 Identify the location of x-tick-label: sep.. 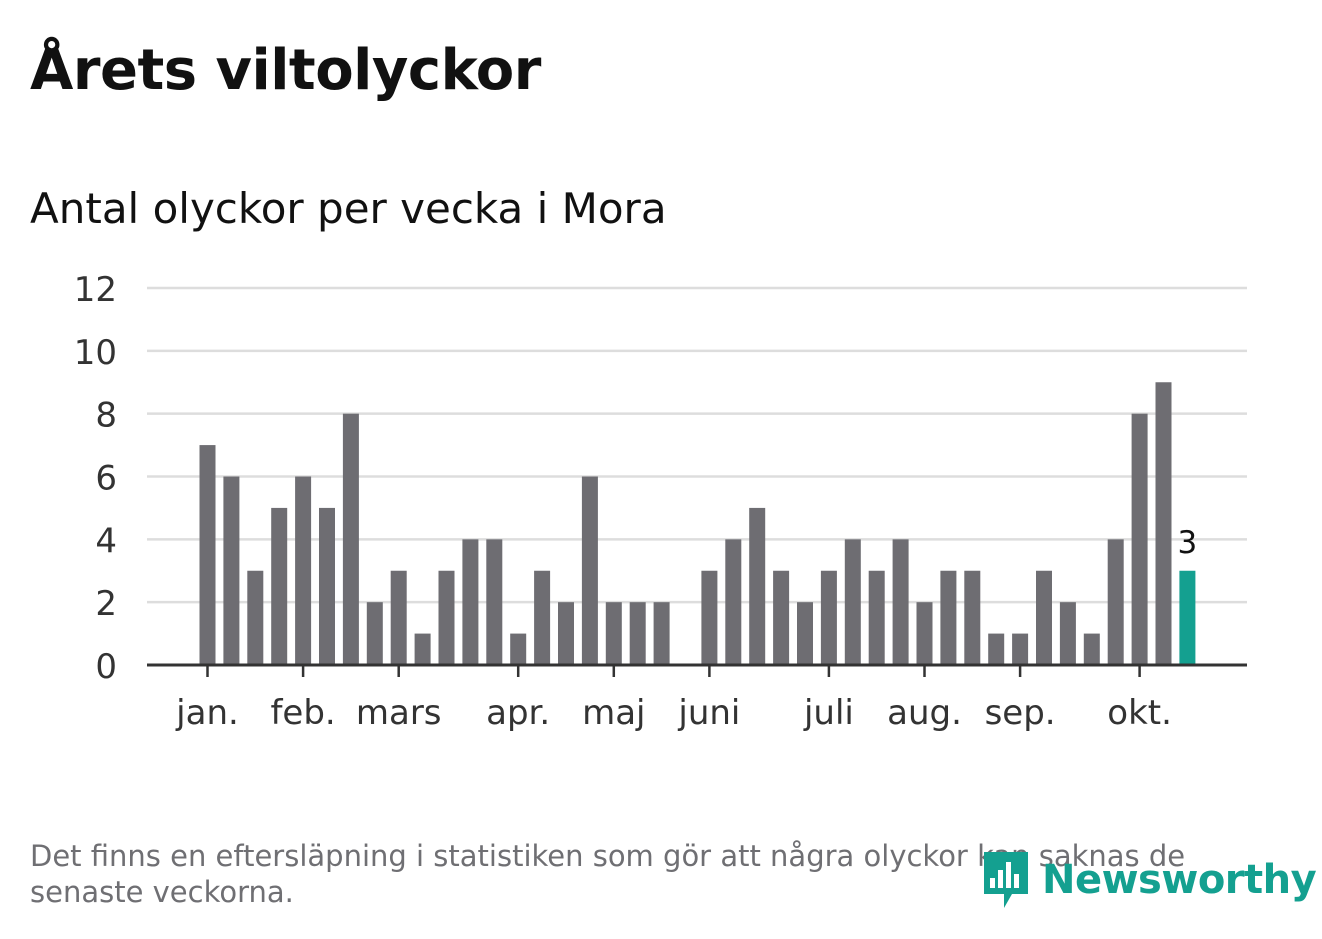
(1020, 713).